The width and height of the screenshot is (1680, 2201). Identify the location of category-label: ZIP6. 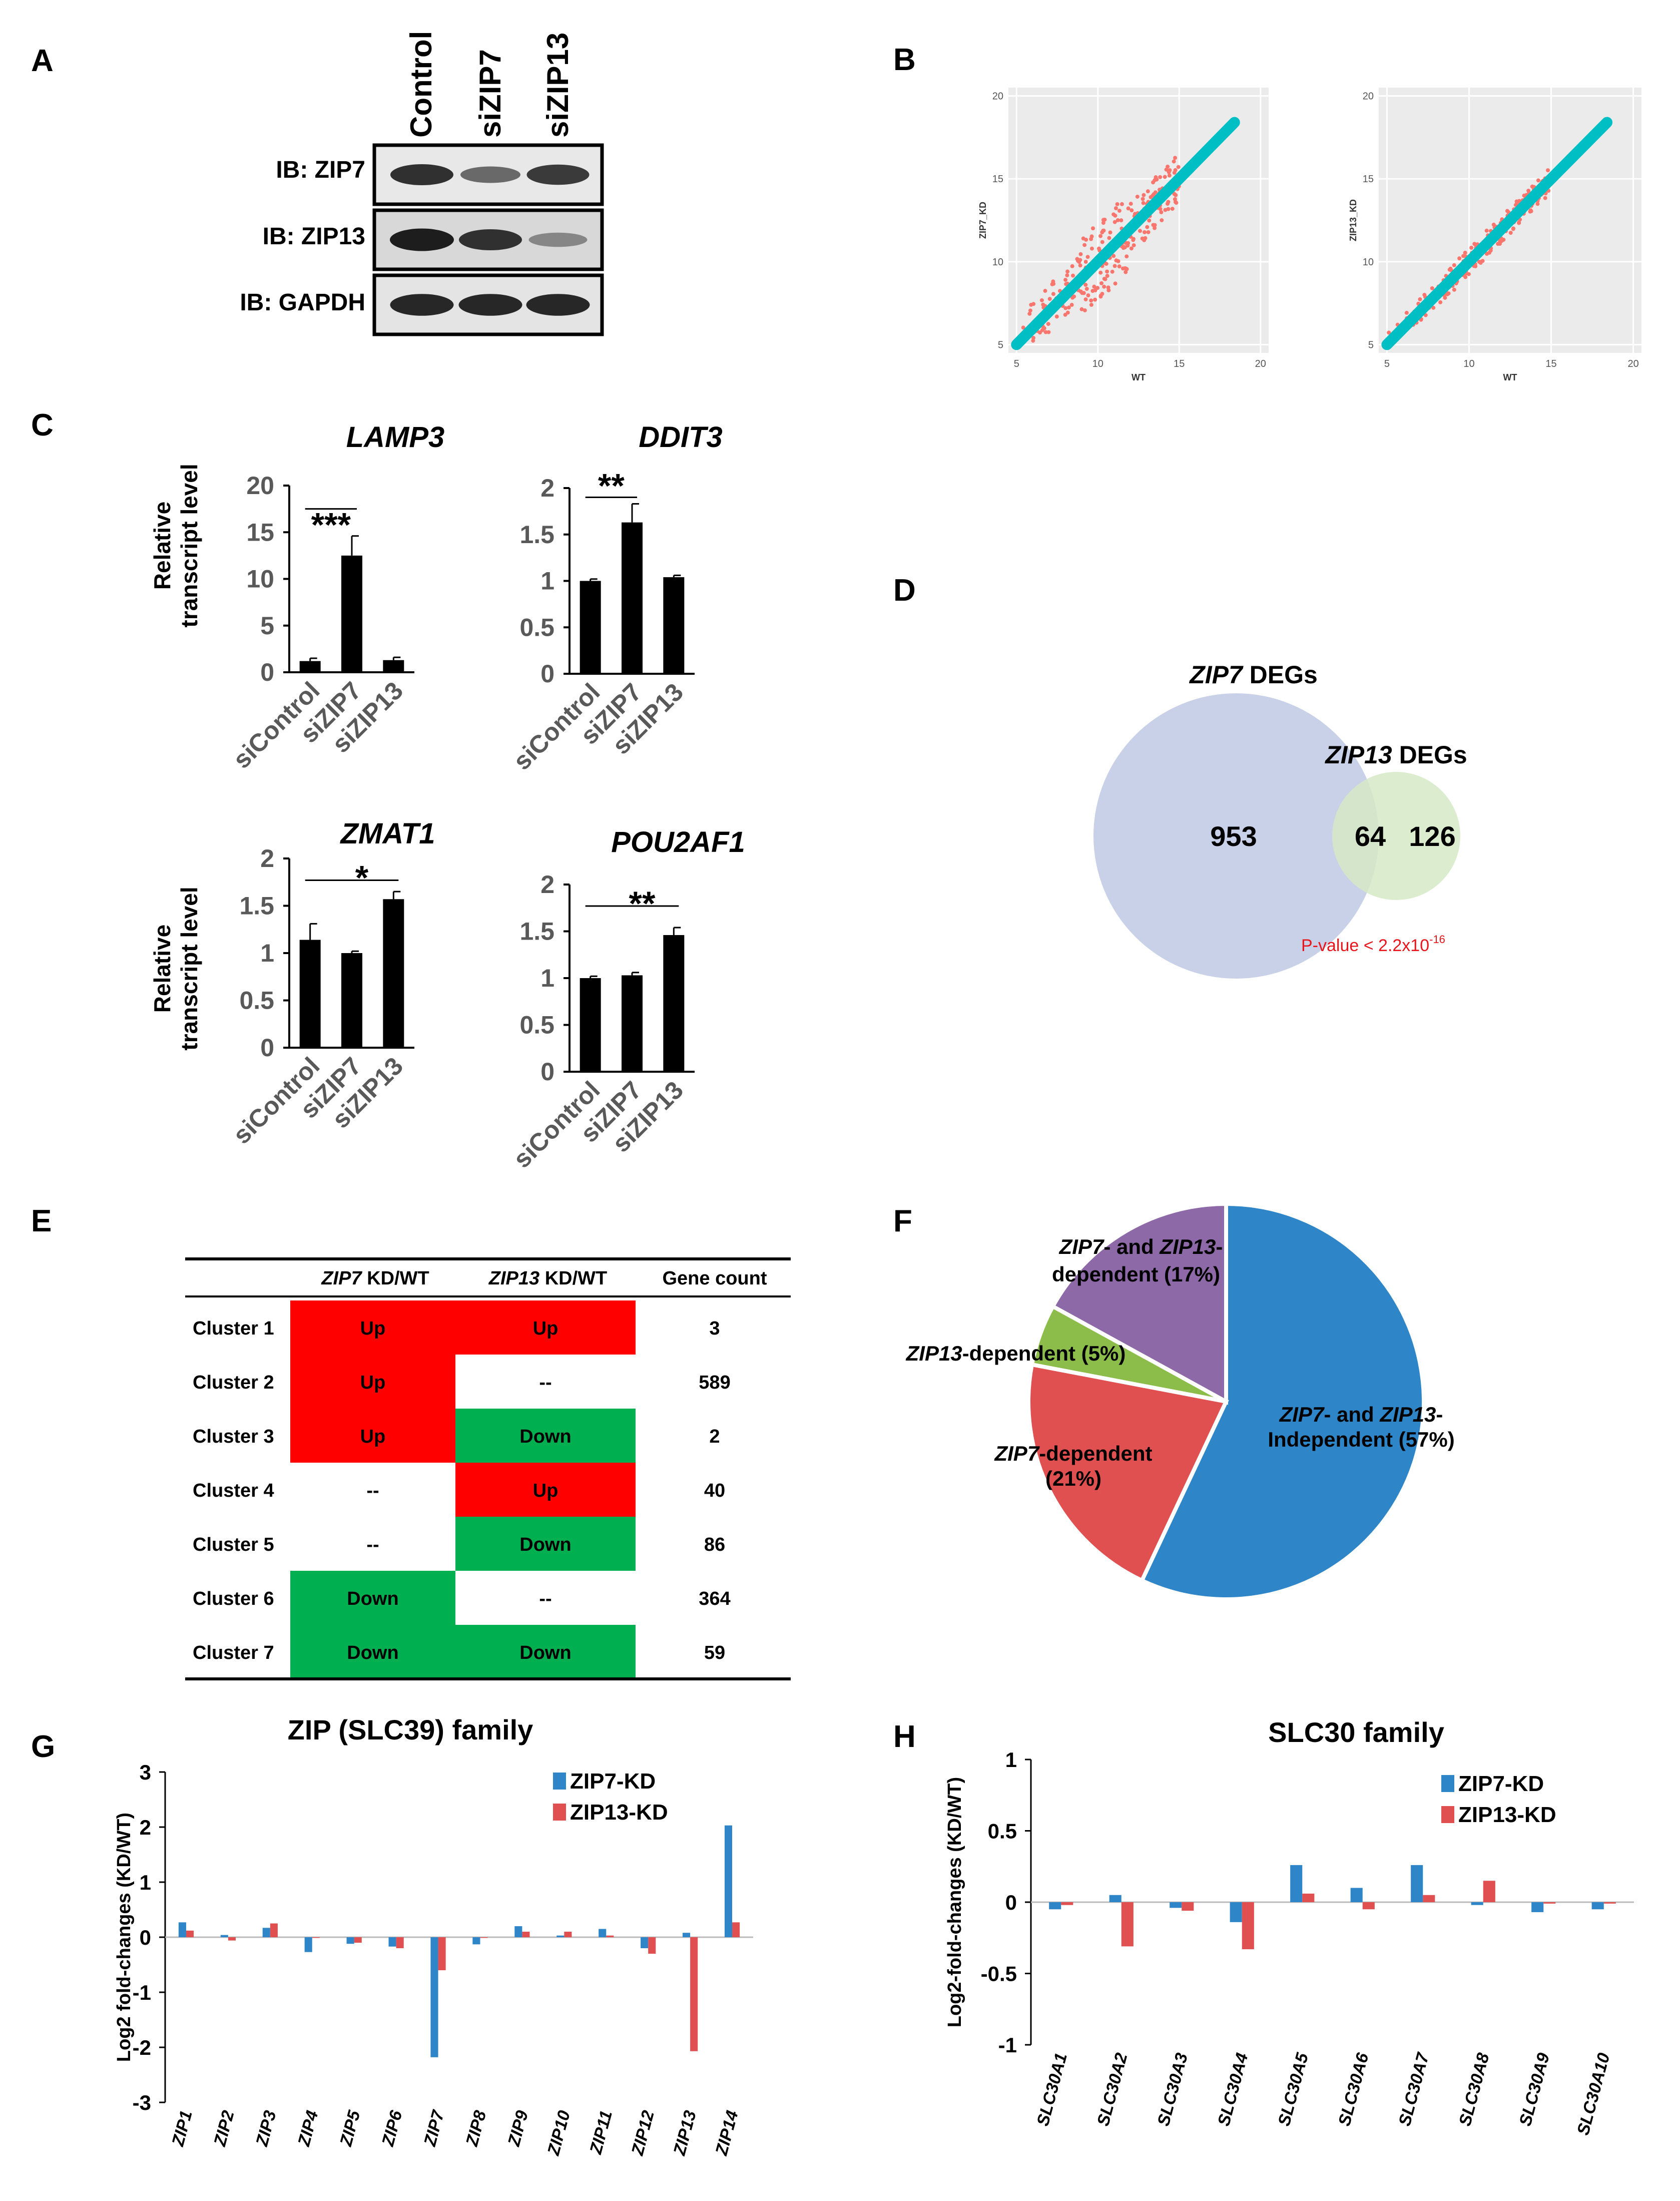
(392, 2128).